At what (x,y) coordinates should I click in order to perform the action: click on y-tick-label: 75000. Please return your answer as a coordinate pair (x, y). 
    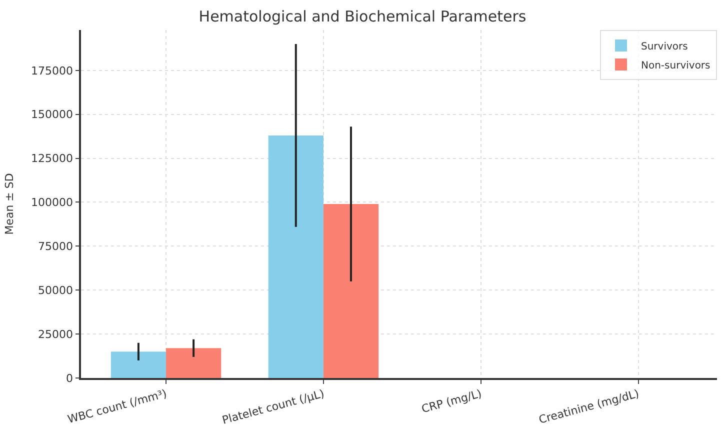
    Looking at the image, I should click on (56, 247).